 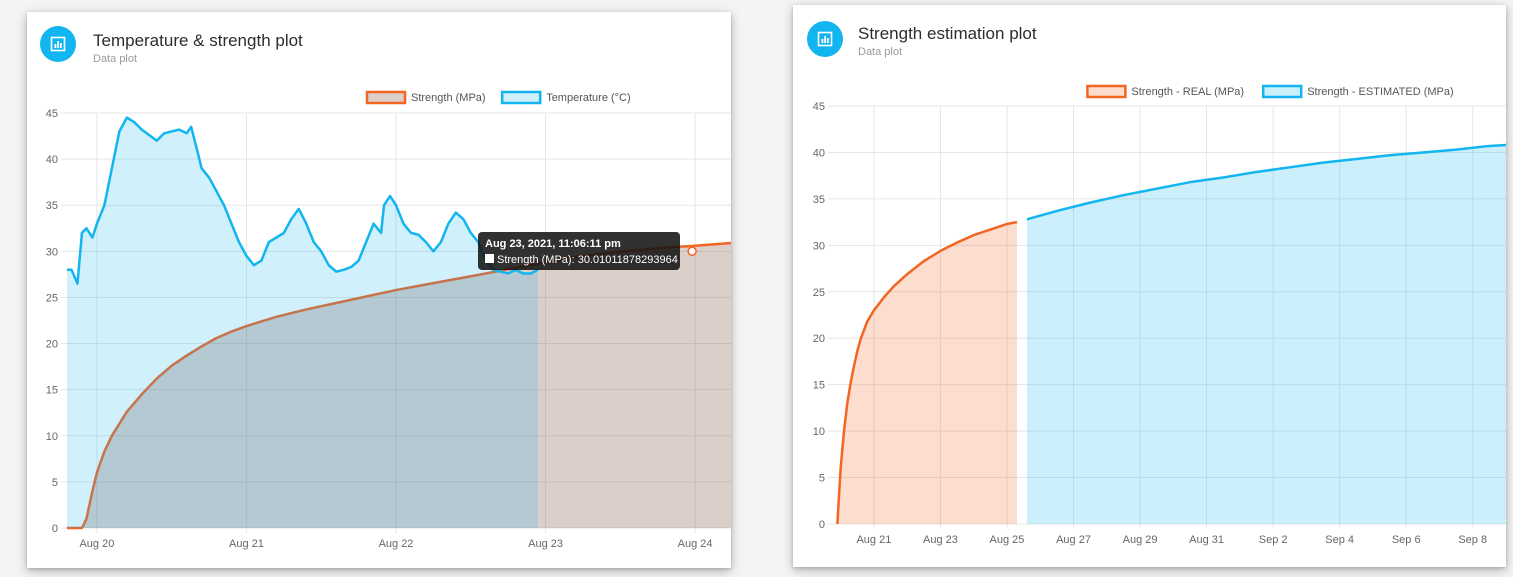 What do you see at coordinates (448, 98) in the screenshot?
I see `legend-label: Strength (MPa)` at bounding box center [448, 98].